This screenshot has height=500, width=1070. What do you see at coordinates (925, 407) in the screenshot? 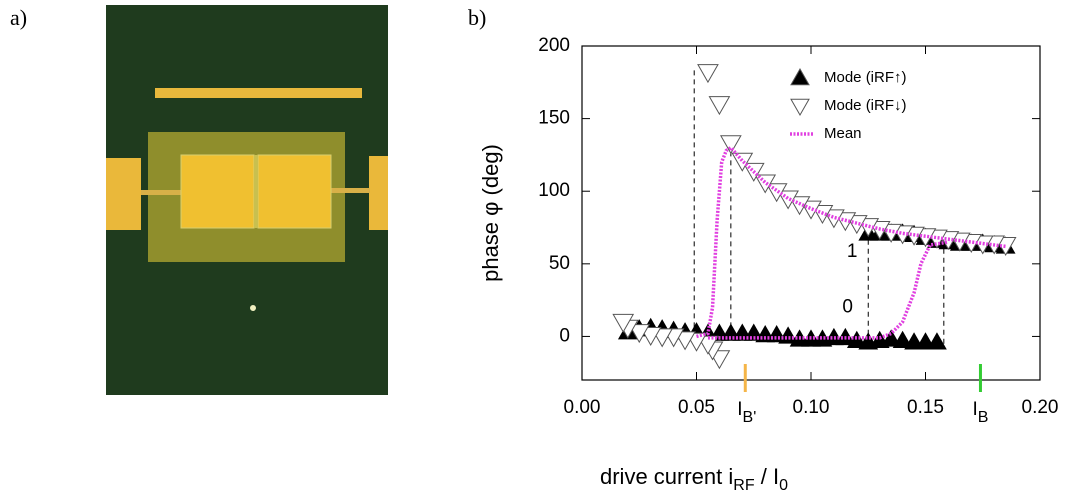
I see `x-tick-label: 0.15` at bounding box center [925, 407].